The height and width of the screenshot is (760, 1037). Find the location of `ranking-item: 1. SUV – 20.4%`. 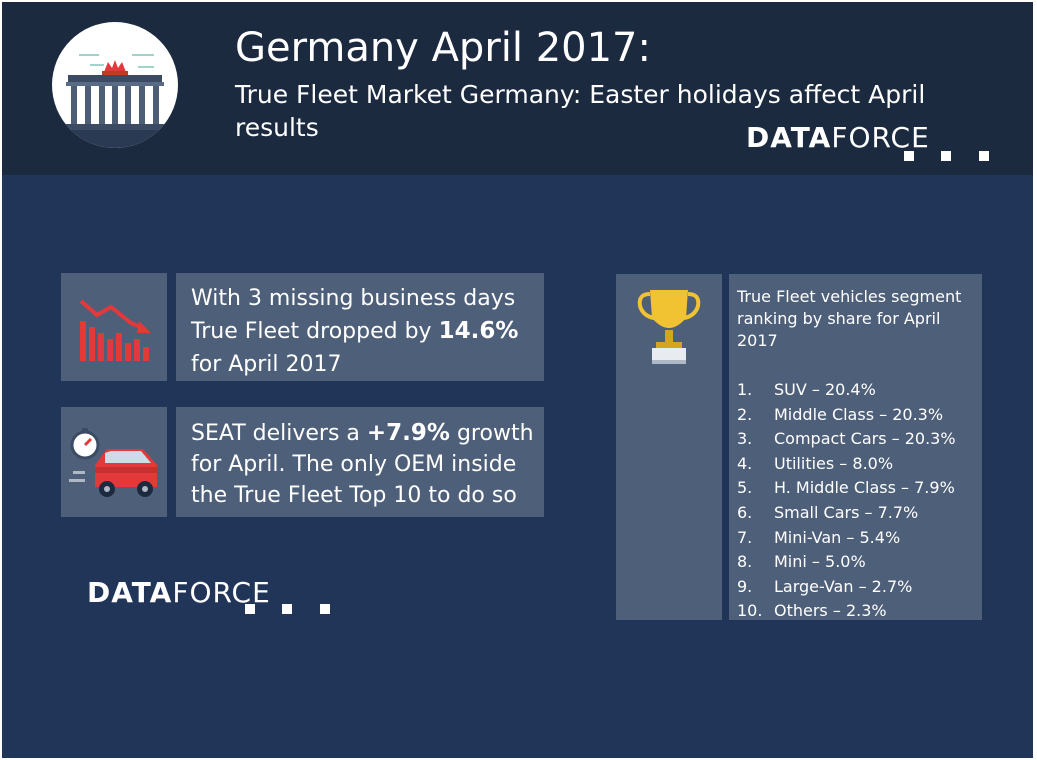

ranking-item: 1. SUV – 20.4% is located at coordinates (857, 390).